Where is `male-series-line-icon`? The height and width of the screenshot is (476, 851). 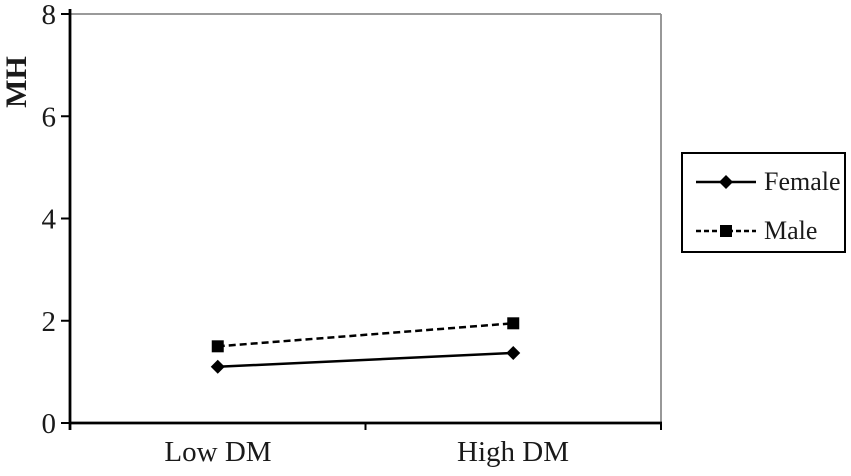
male-series-line-icon is located at coordinates (726, 231).